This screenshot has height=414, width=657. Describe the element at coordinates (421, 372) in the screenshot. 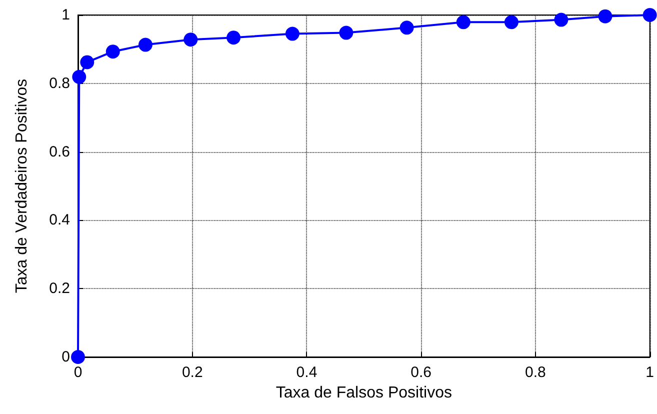

I see `x-tick-label: 0.6` at that location.